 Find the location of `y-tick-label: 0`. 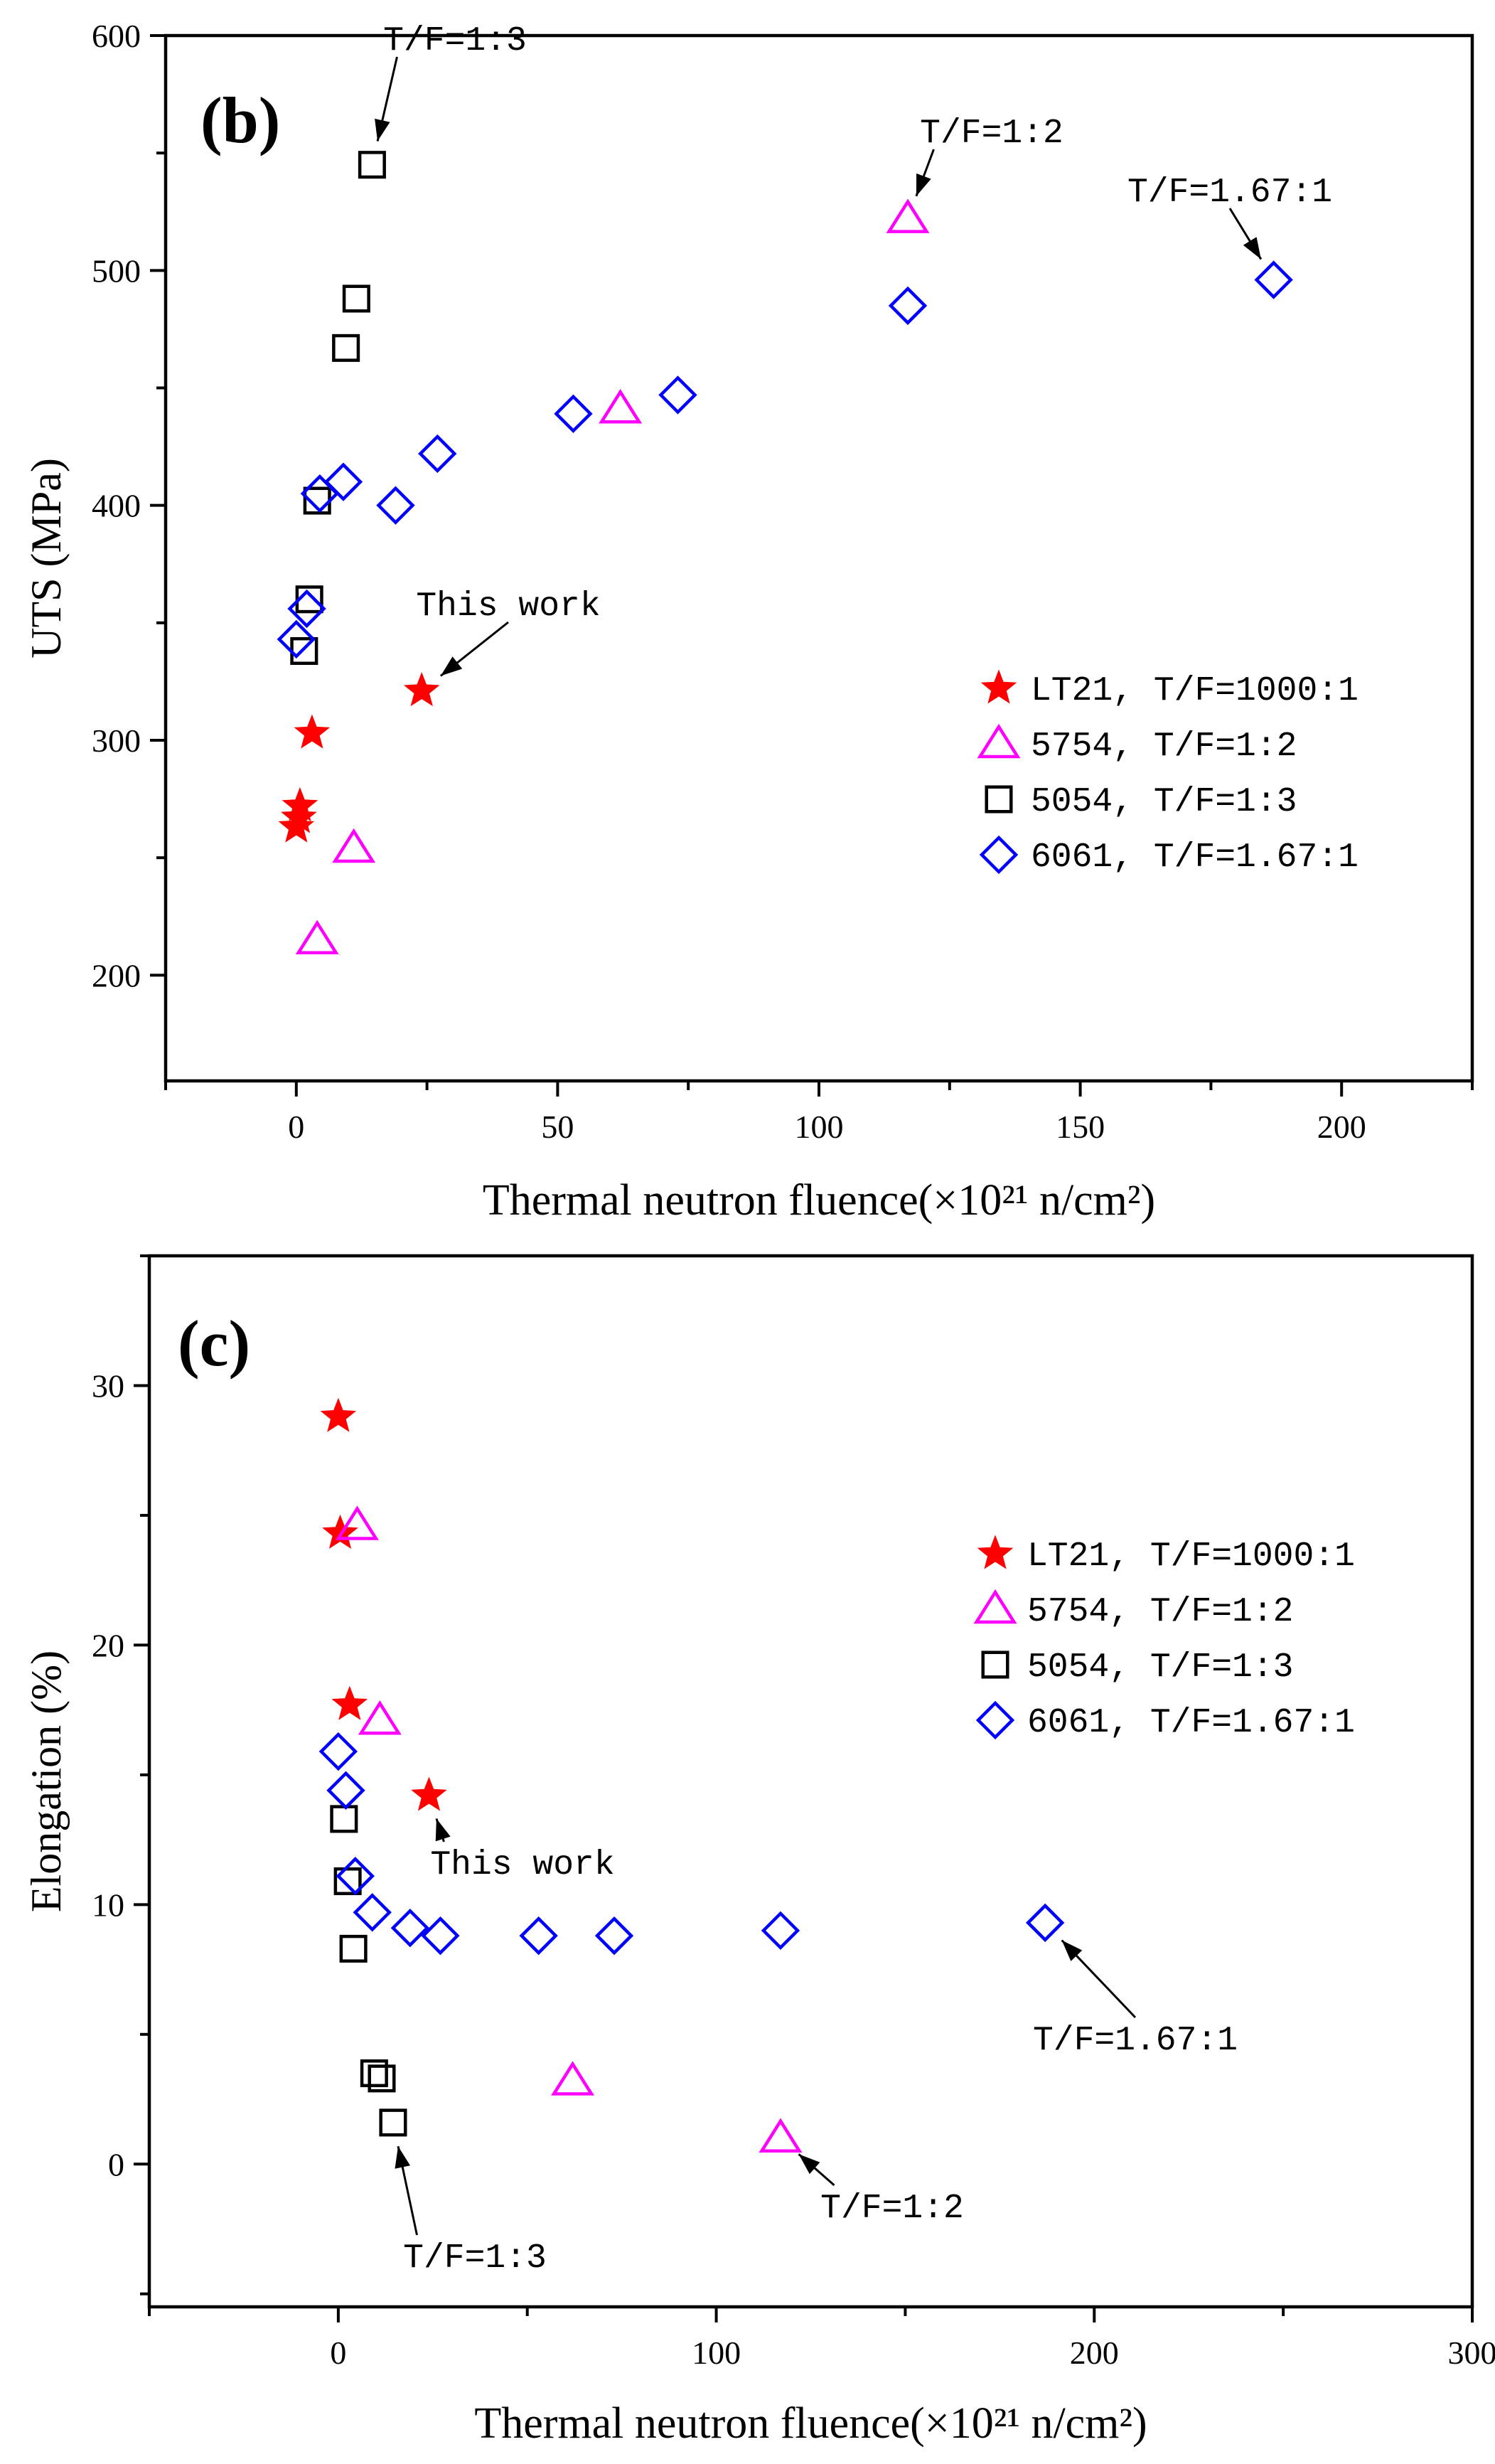

y-tick-label: 0 is located at coordinates (116, 2164).